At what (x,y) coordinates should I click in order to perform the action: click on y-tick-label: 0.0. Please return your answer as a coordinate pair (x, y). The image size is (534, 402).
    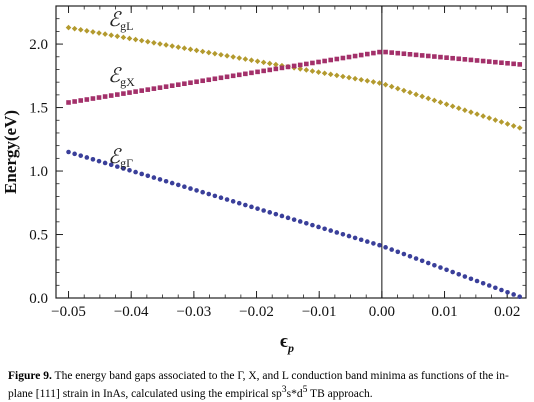
    Looking at the image, I should click on (38, 299).